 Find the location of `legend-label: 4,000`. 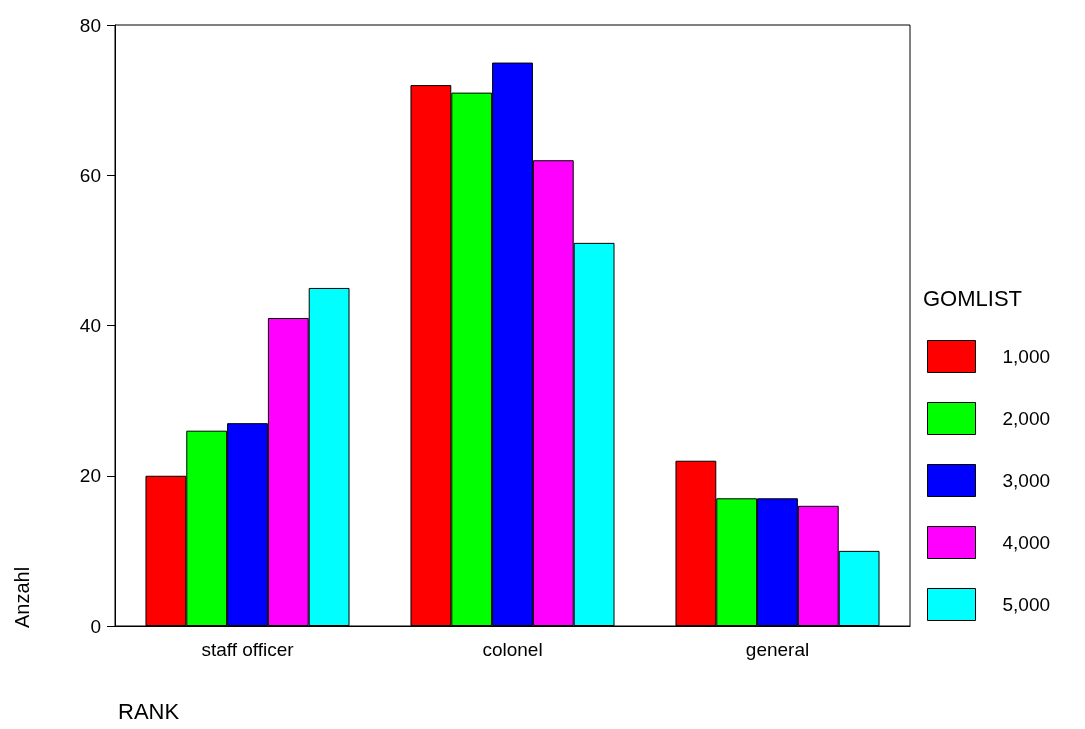

legend-label: 4,000 is located at coordinates (1026, 542).